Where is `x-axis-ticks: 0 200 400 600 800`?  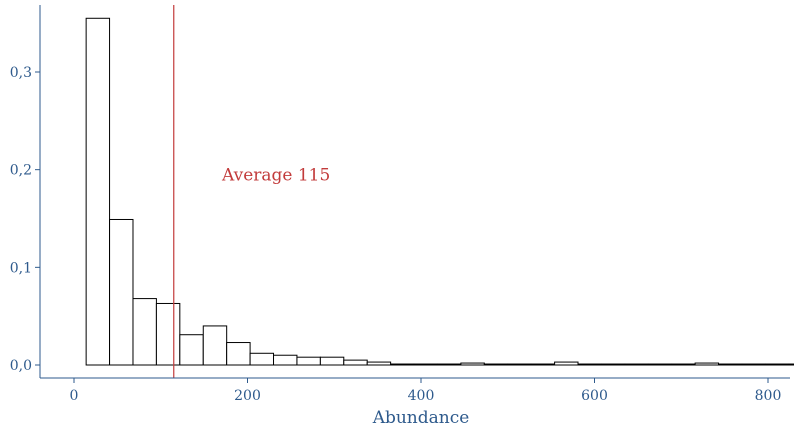
x-axis-ticks: 0 200 400 600 800 is located at coordinates (426, 391).